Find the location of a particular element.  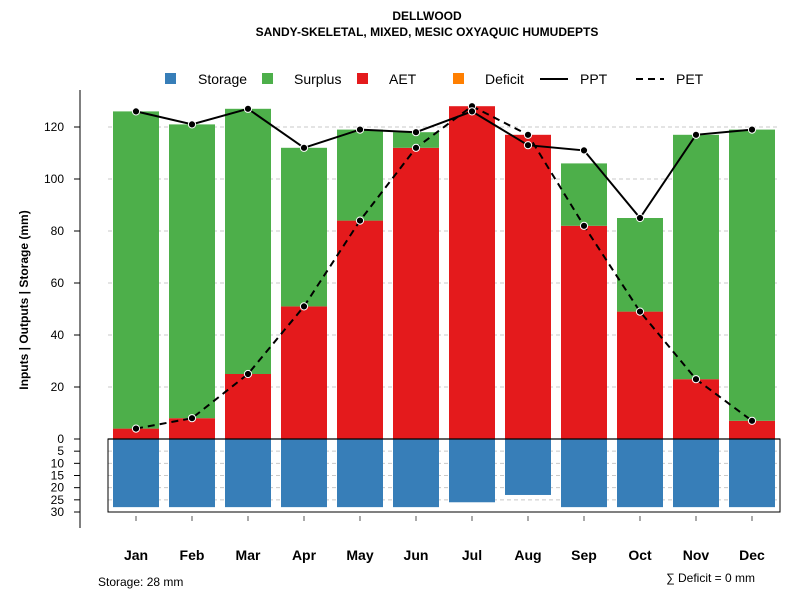

y-tick-label: 80 is located at coordinates (58, 231).